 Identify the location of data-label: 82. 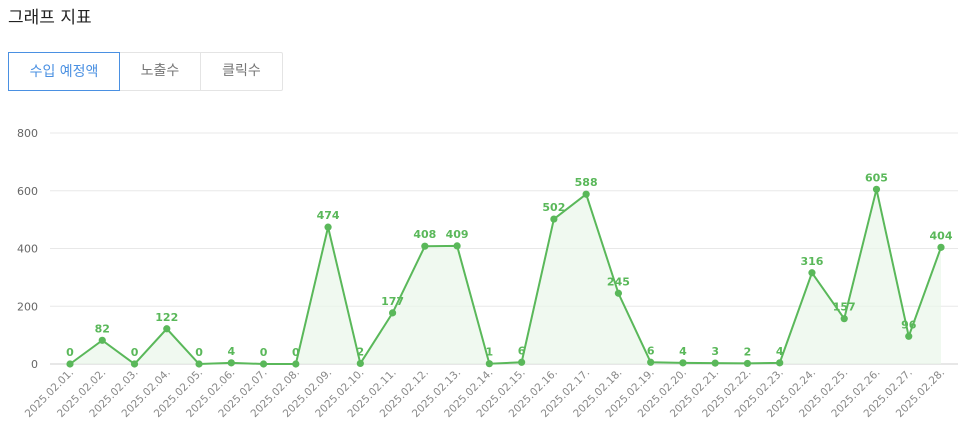
(102, 328).